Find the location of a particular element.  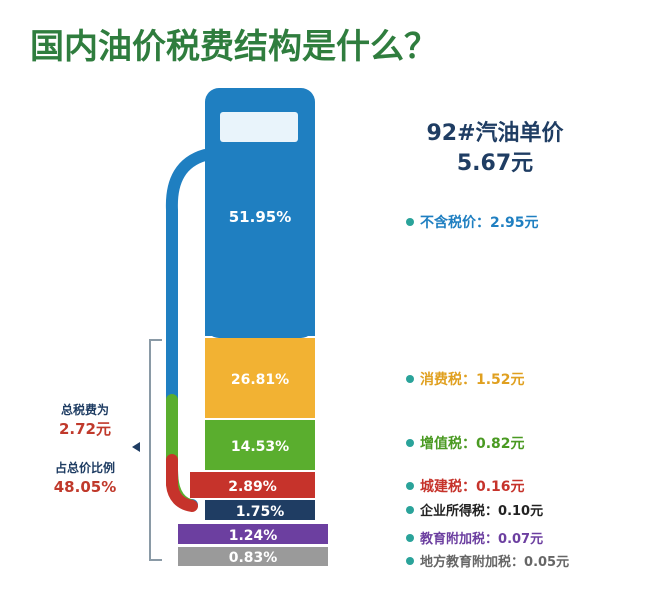

seg-1-percent-label: 26.81% is located at coordinates (260, 380).